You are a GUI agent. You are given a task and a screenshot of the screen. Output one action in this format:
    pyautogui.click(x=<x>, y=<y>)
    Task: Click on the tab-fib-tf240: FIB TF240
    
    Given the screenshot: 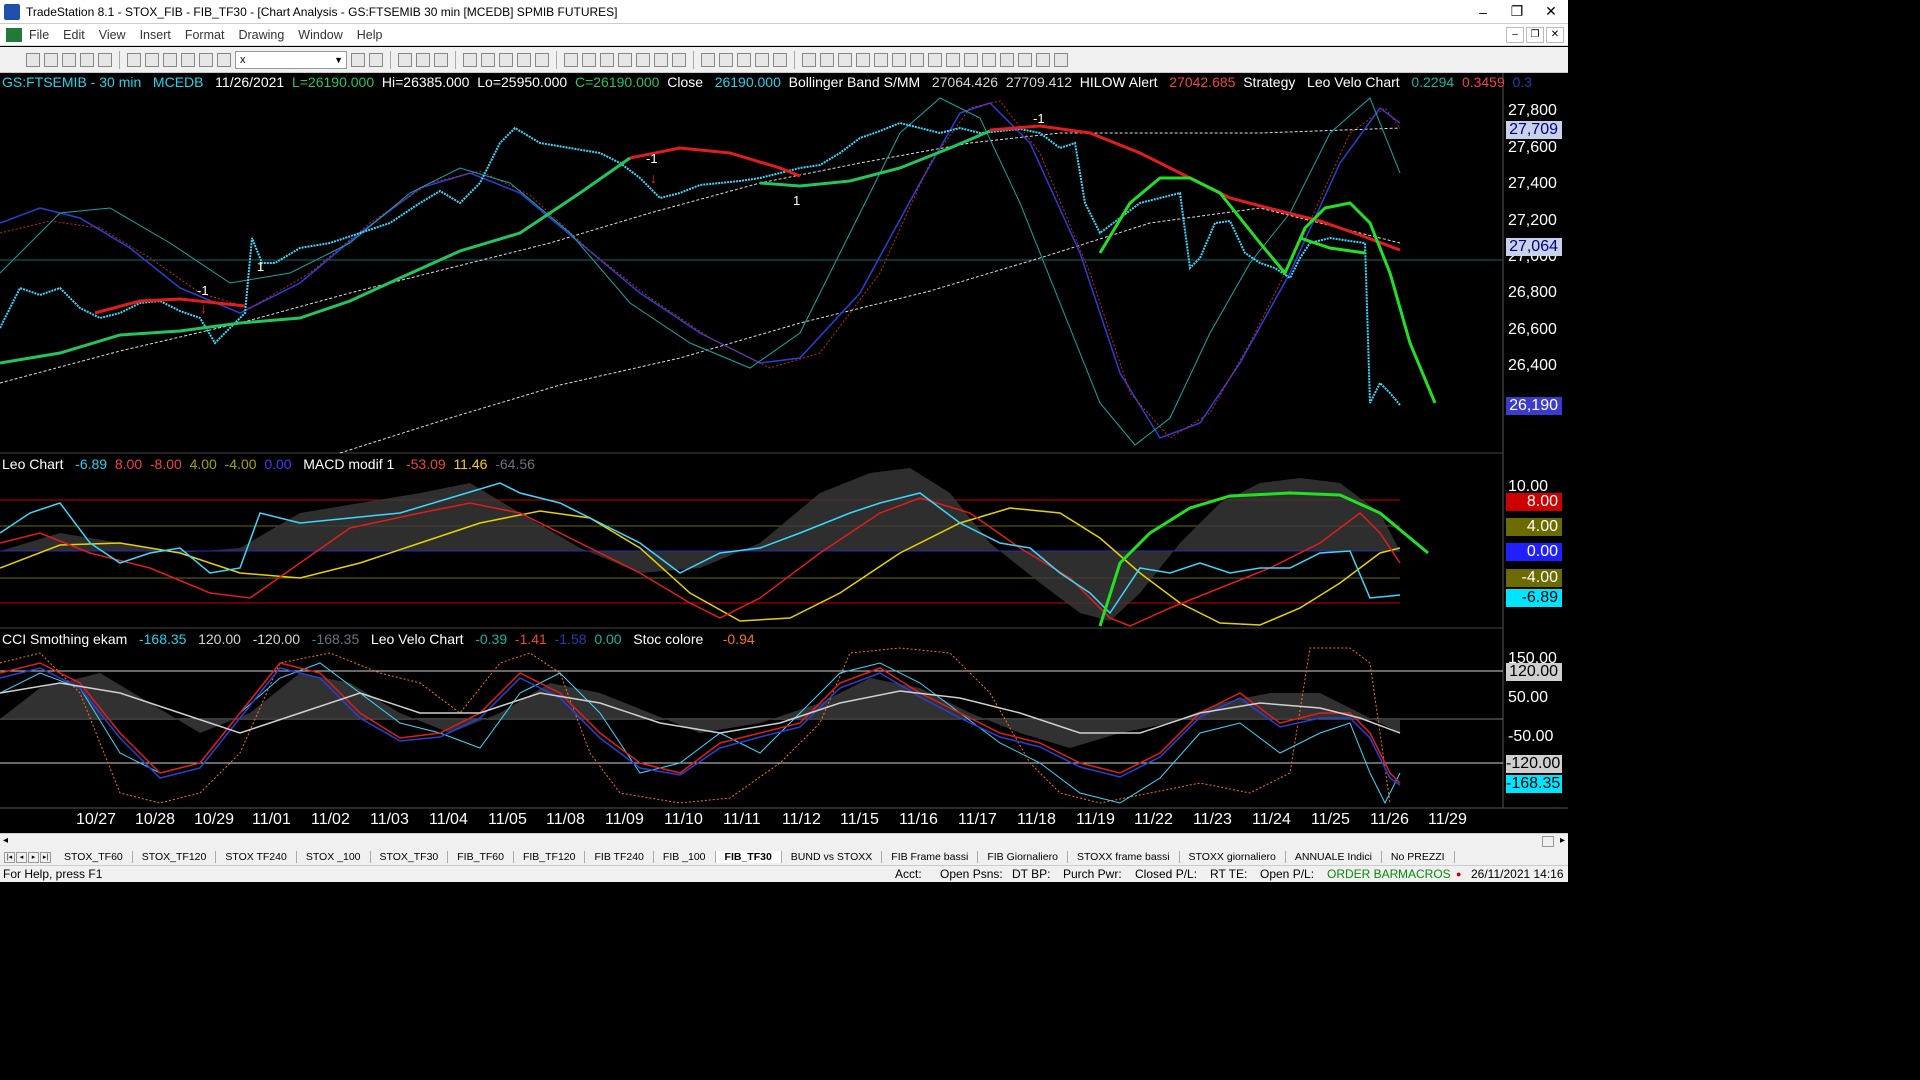 What is the action you would take?
    pyautogui.click(x=619, y=857)
    